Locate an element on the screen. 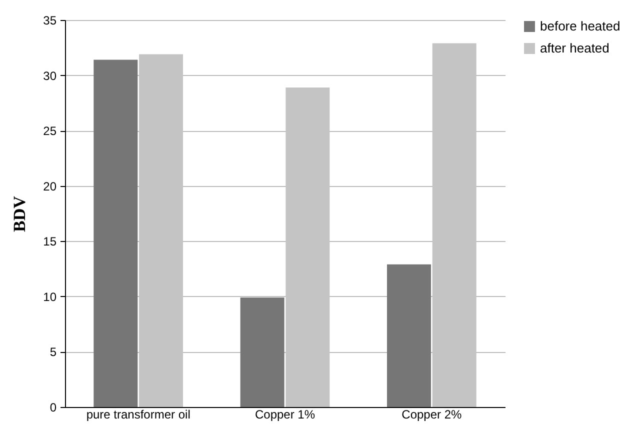  x-tick-label: Copper 1% is located at coordinates (285, 415).